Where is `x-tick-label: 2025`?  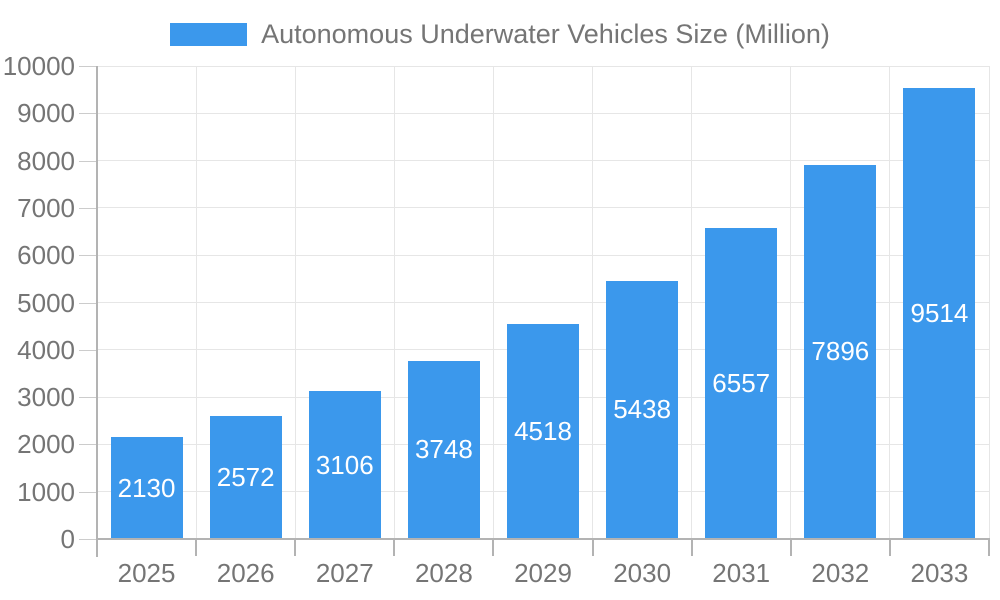
x-tick-label: 2025 is located at coordinates (146, 573).